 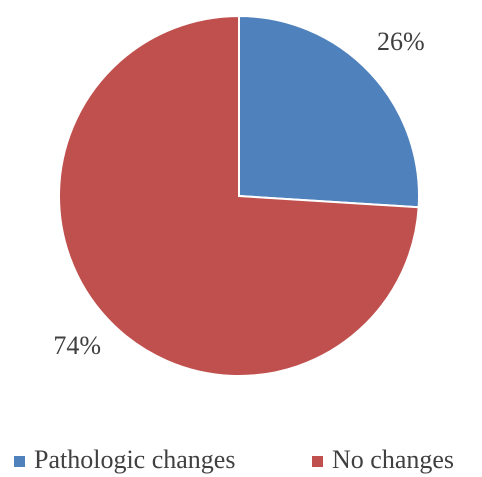 I want to click on data-label: 26%, so click(x=401, y=41).